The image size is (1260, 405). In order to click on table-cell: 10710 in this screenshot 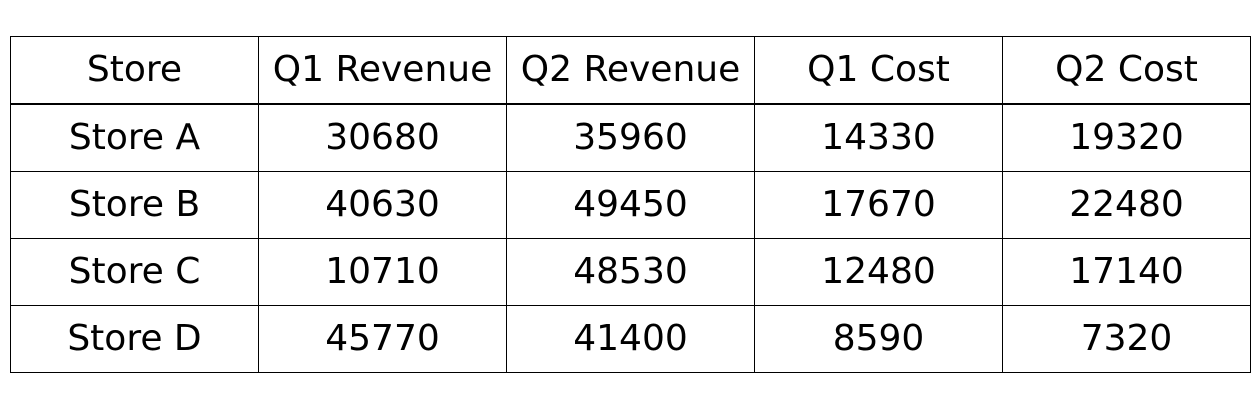, I will do `click(382, 272)`.